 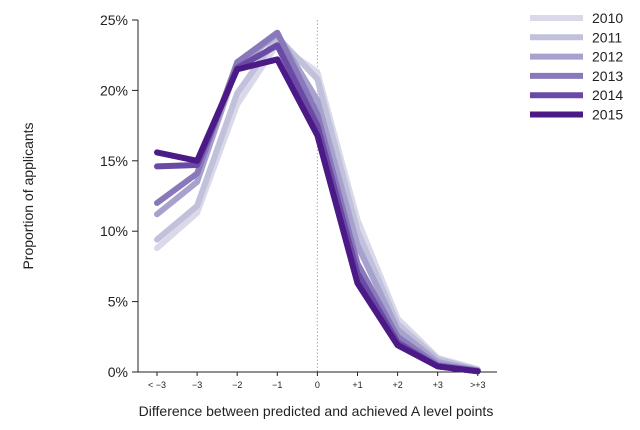 What do you see at coordinates (197, 385) in the screenshot?
I see `x-tick-label: −3` at bounding box center [197, 385].